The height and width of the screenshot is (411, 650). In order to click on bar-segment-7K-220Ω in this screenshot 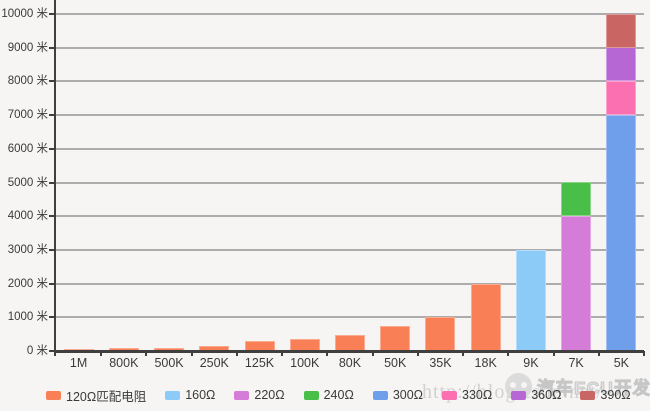, I will do `click(576, 283)`.